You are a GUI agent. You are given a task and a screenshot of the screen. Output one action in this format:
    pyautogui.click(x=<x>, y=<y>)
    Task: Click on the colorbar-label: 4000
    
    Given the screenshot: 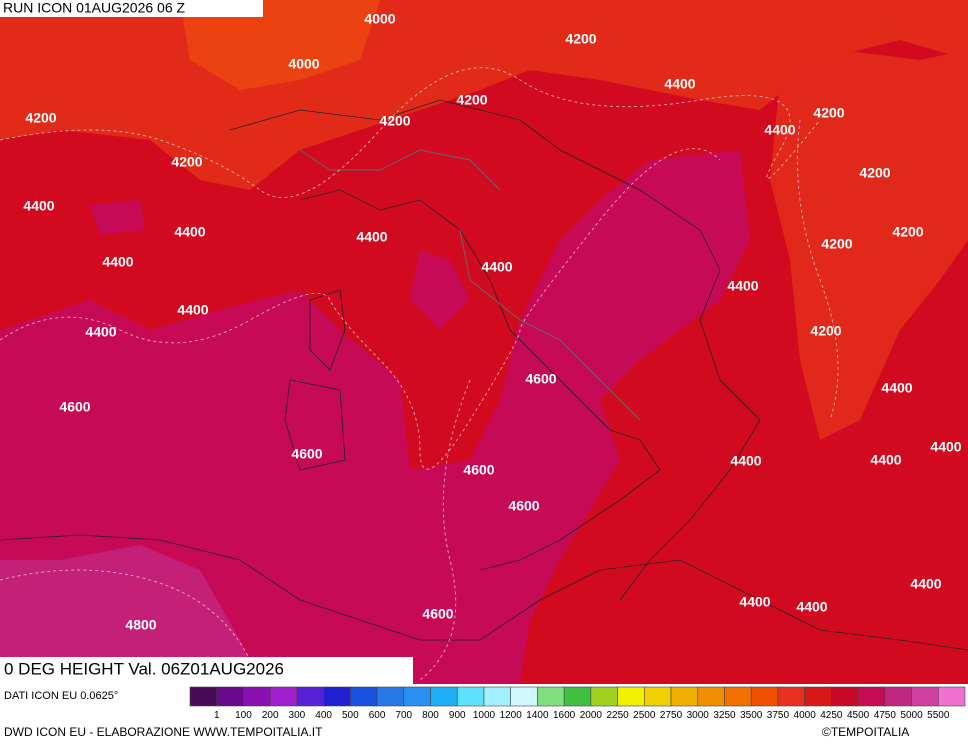 What is the action you would take?
    pyautogui.click(x=805, y=715)
    